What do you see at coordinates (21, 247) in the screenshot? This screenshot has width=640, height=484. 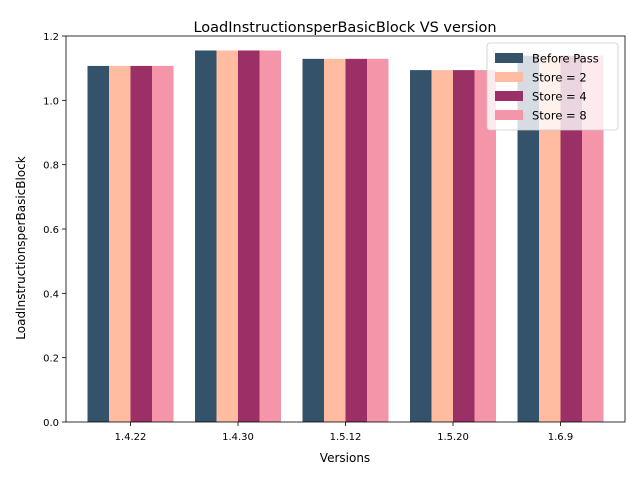 I see `y-axis-label: LoadInstructionsperBasicBlock` at bounding box center [21, 247].